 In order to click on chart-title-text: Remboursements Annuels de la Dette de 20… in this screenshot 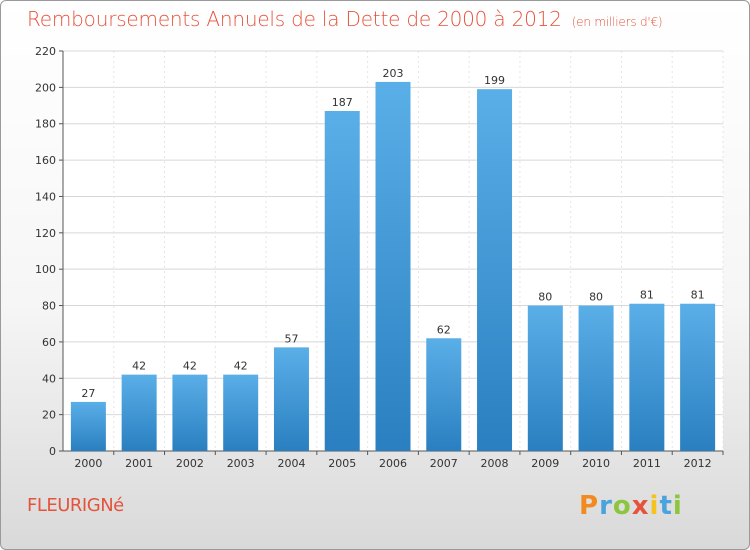, I will do `click(294, 19)`.